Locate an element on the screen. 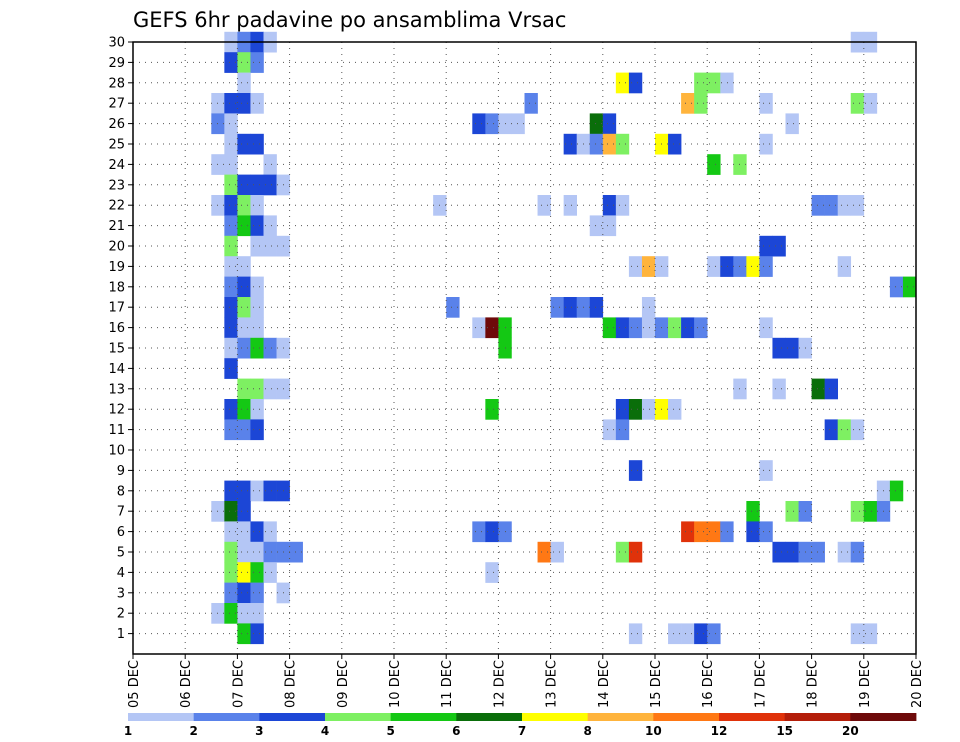 This screenshot has width=960, height=742. y-tick-label: 12 is located at coordinates (116, 410).